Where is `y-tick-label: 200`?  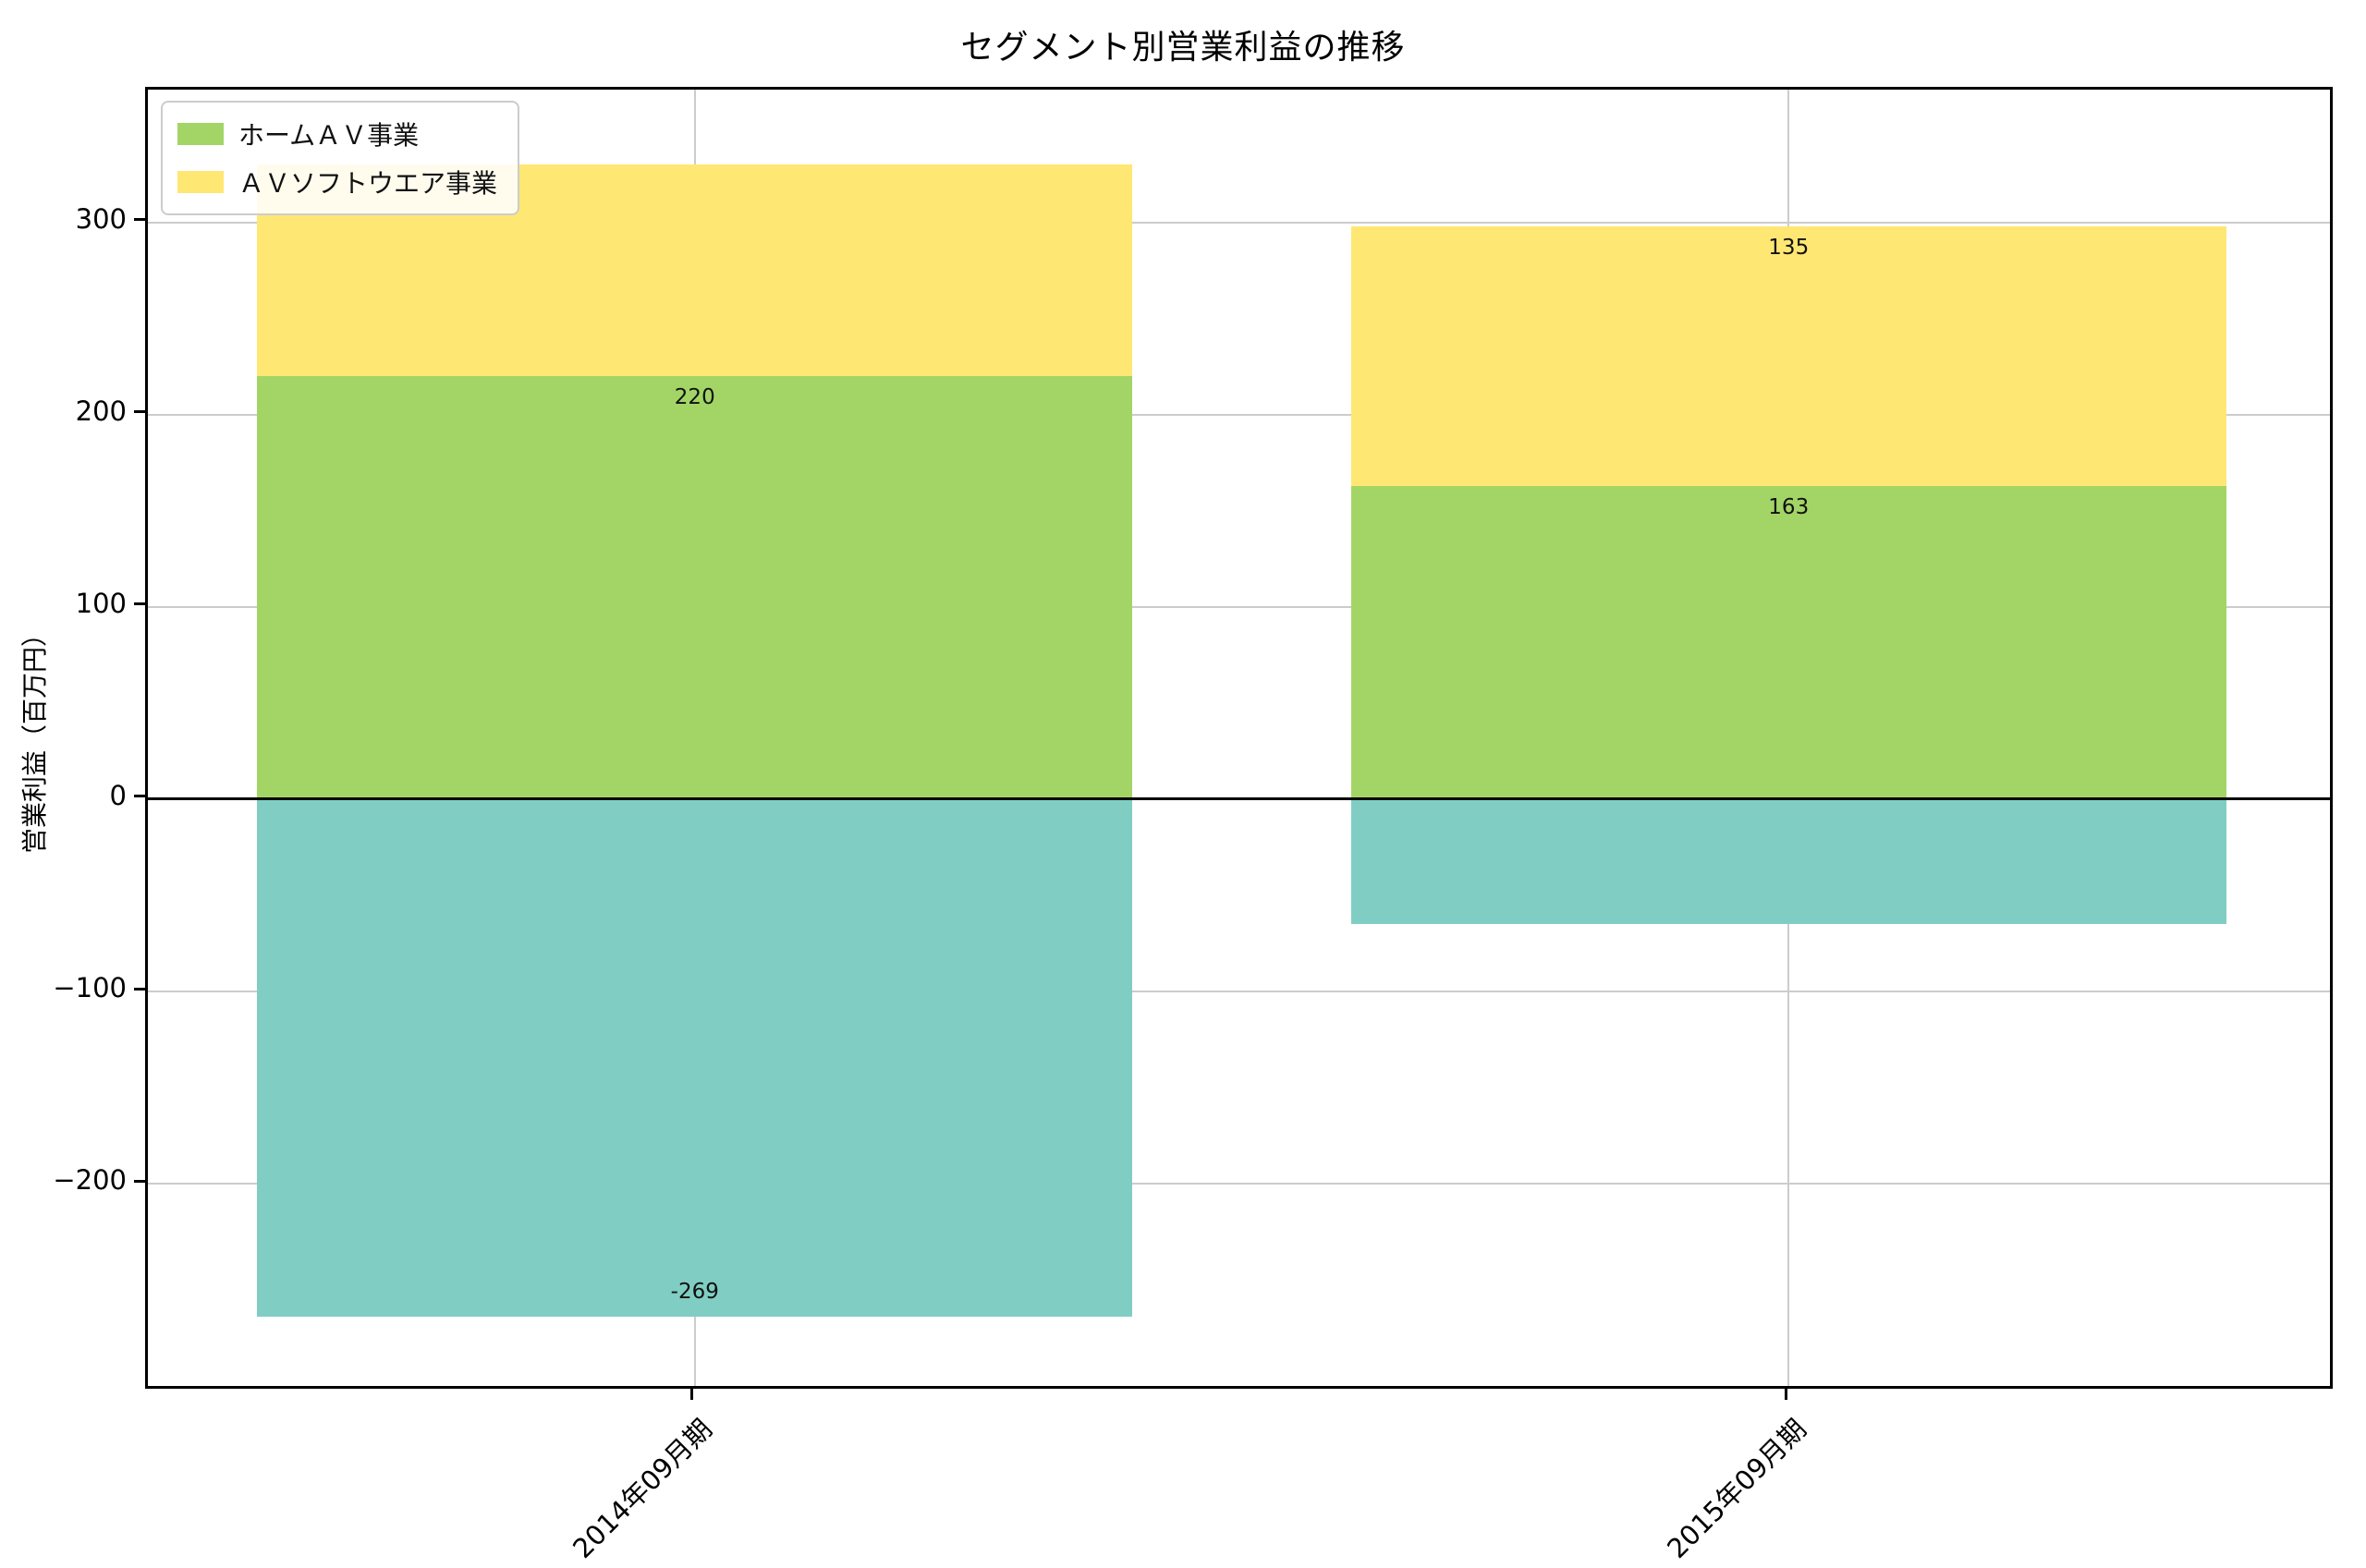 y-tick-label: 200 is located at coordinates (101, 411).